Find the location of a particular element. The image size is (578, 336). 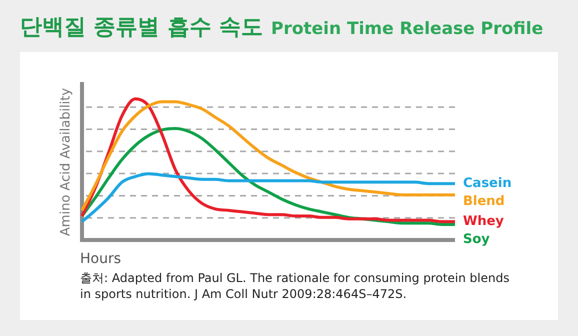

chart-title: 단백질 종류별 흡수 속도 is located at coordinates (141, 27).